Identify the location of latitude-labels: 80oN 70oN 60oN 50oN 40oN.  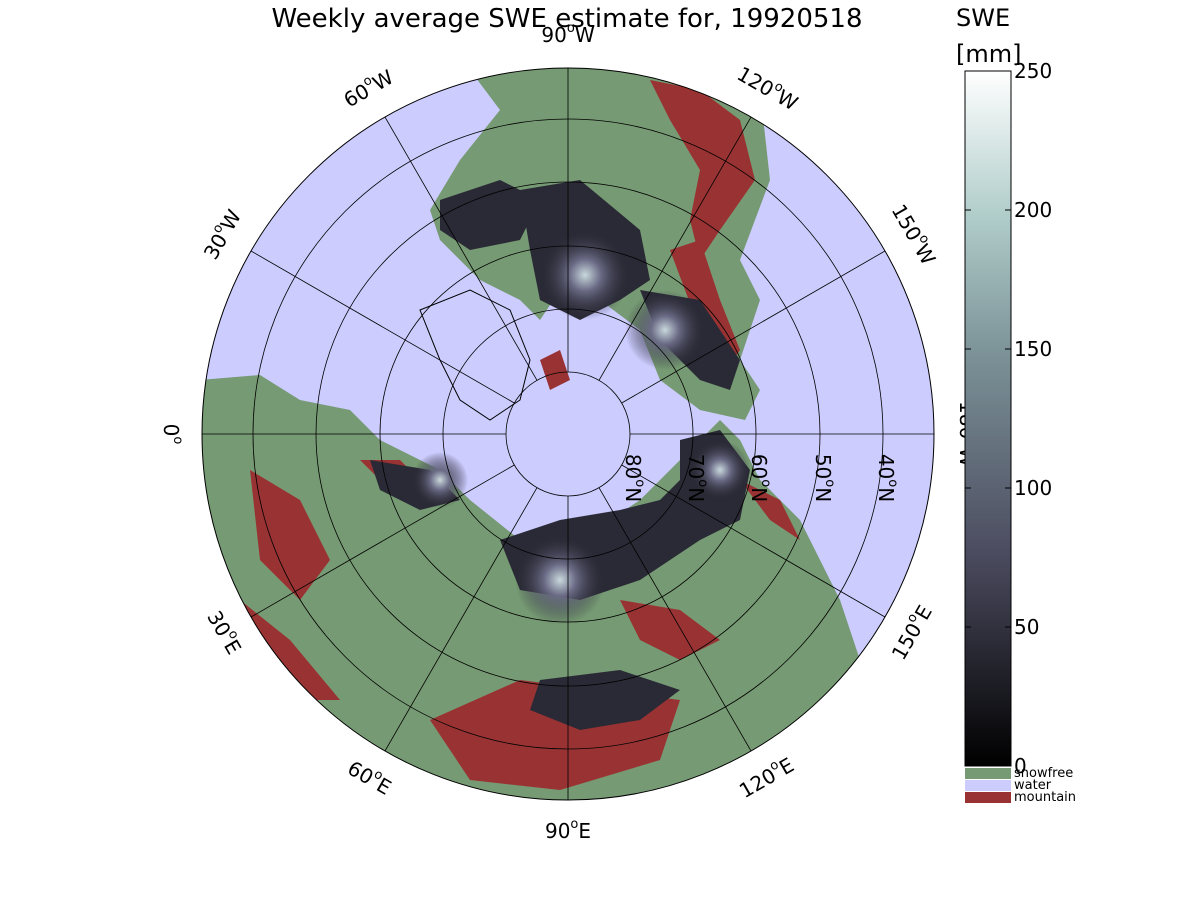
(761, 478).